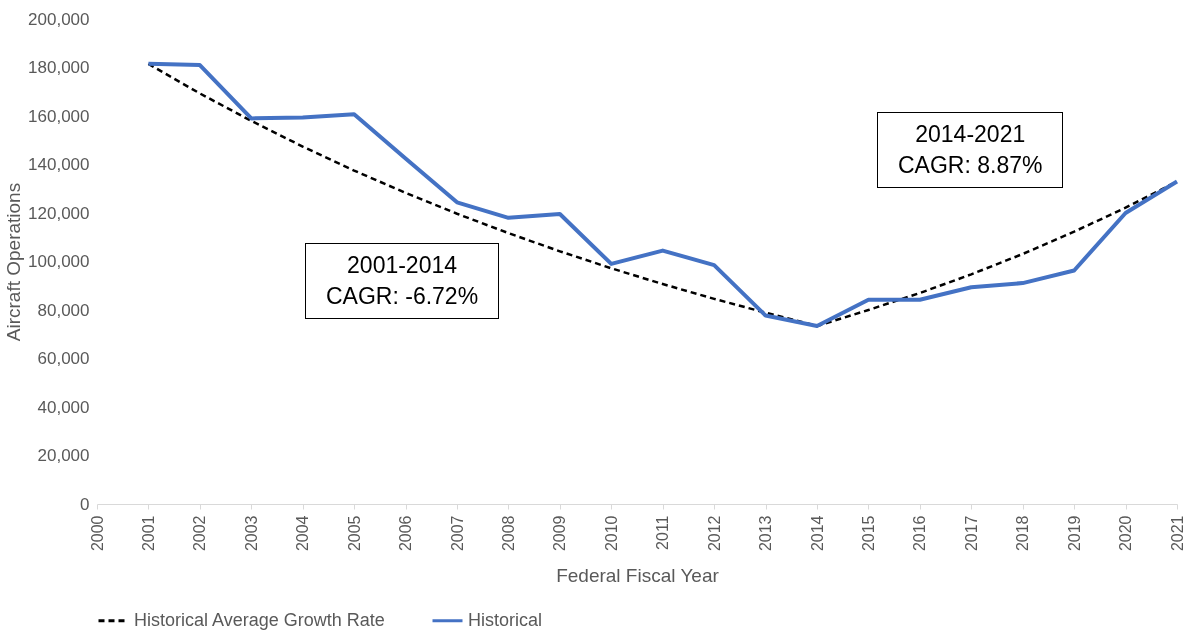 The width and height of the screenshot is (1199, 636). Describe the element at coordinates (59, 67) in the screenshot. I see `y-tick-label: 180,000` at that location.